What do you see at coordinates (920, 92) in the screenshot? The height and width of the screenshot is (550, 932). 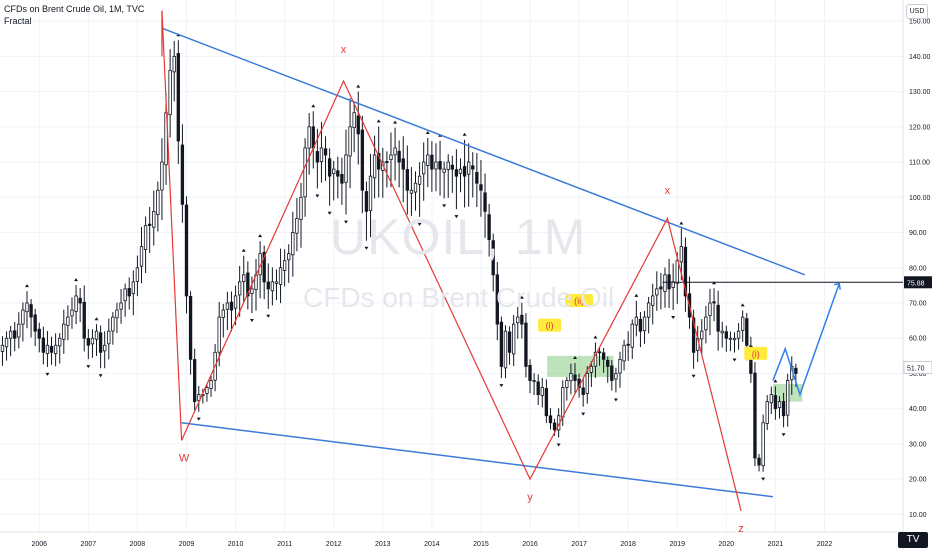 I see `price-tick-label: 130.00` at bounding box center [920, 92].